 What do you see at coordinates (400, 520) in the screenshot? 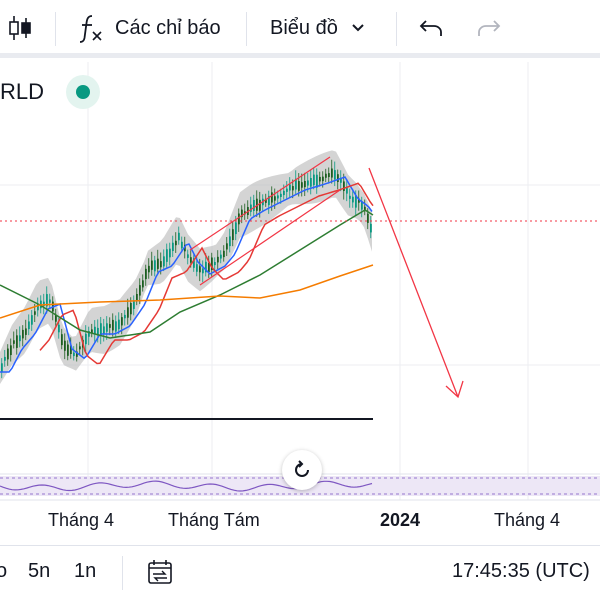
I see `time-axis-label: 2024` at bounding box center [400, 520].